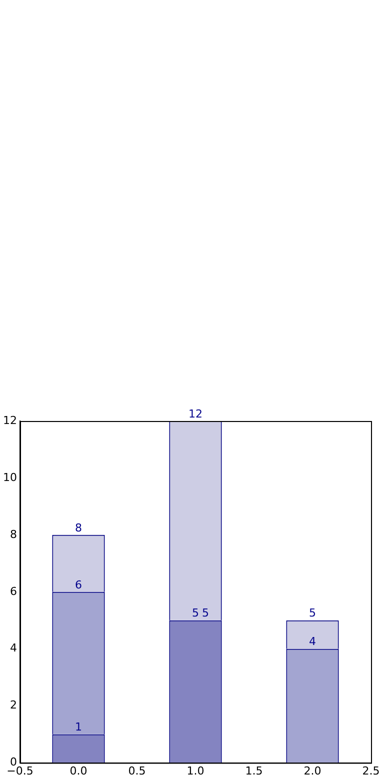  What do you see at coordinates (313, 771) in the screenshot?
I see `x-tick-label: 2.0` at bounding box center [313, 771].